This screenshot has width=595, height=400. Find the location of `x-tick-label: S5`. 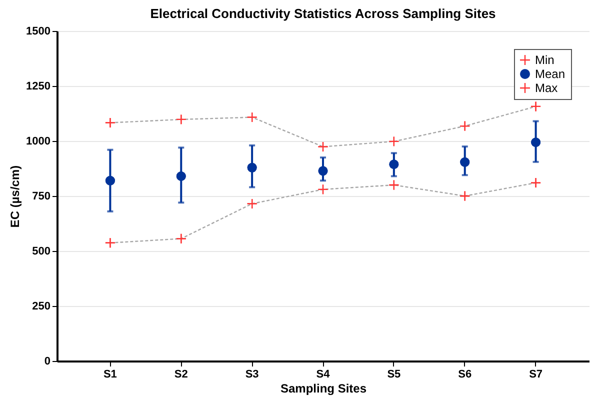

x-tick-label: S5 is located at coordinates (394, 374).